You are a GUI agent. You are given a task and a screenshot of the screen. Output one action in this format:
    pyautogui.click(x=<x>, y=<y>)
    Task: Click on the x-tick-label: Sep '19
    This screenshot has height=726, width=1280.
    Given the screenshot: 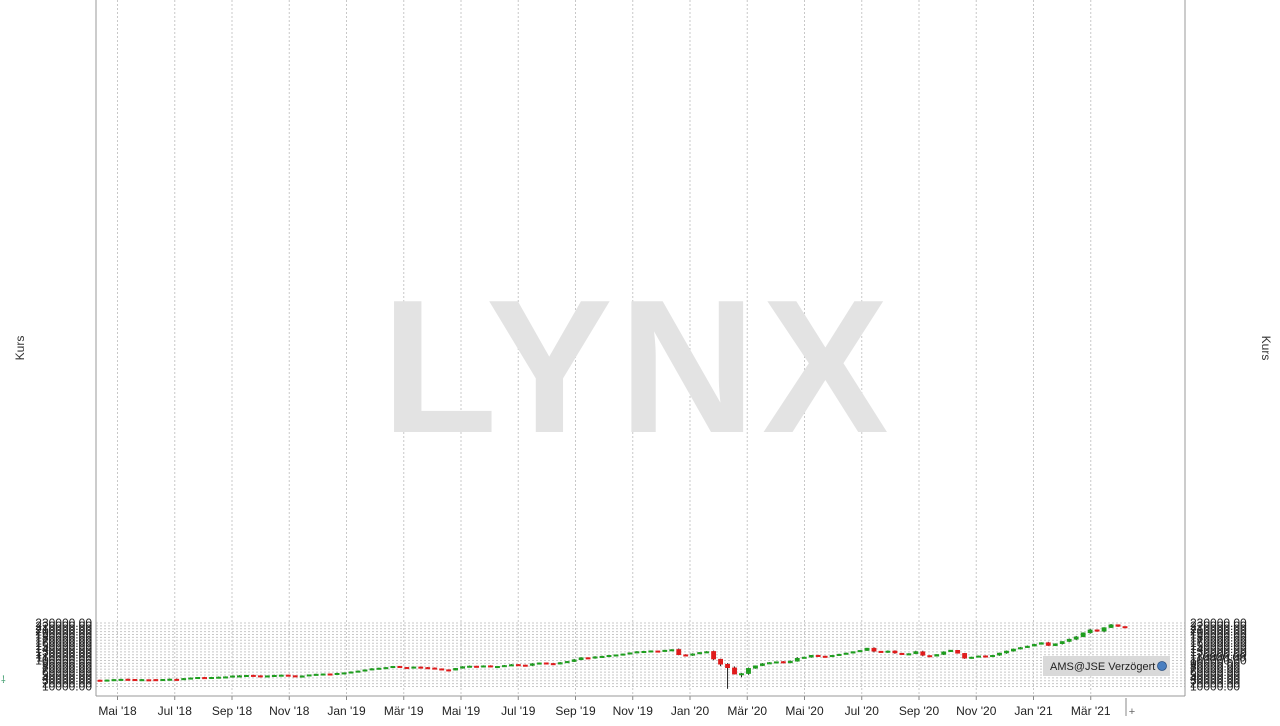 What is the action you would take?
    pyautogui.click(x=575, y=711)
    